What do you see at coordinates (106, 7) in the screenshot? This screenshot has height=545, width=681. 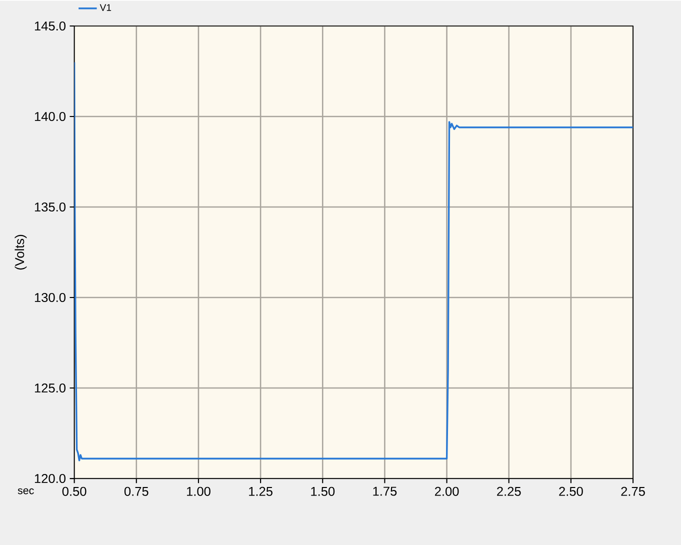 I see `legend-label: V1` at bounding box center [106, 7].